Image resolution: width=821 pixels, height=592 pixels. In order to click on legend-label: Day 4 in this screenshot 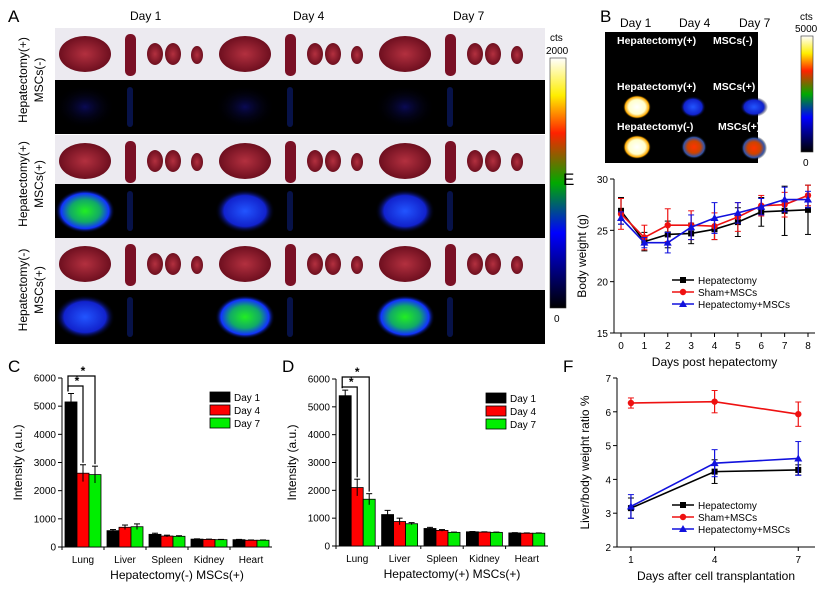, I will do `click(247, 411)`.